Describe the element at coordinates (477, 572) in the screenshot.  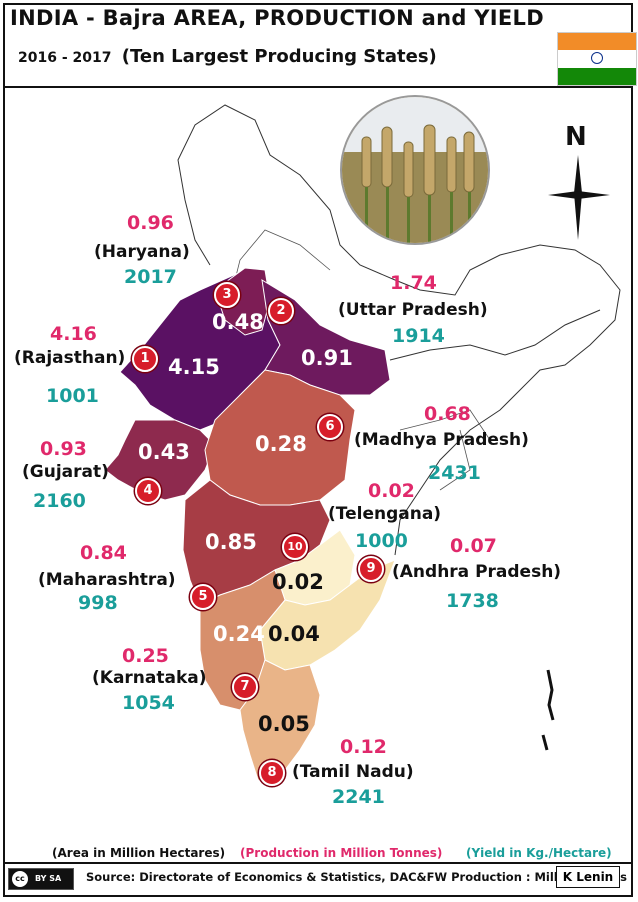
I see `state-name-andhra-pradesh: (Andhra Pradesh)` at that location.